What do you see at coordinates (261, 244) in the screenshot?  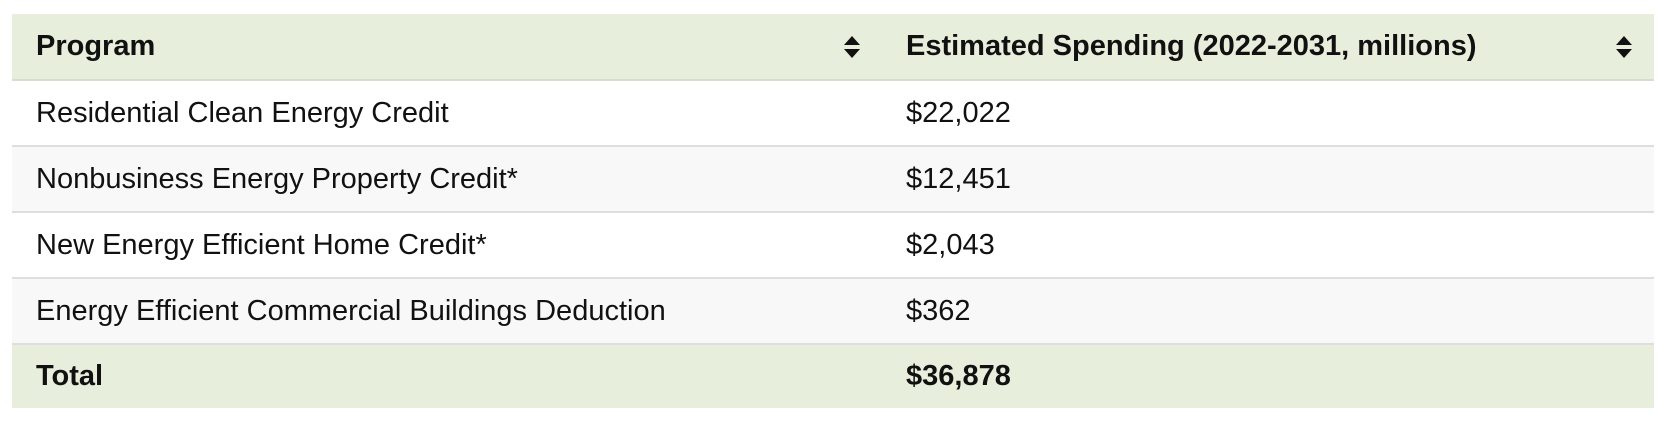 I see `program-cell: New Energy Efficient Home Credit*` at bounding box center [261, 244].